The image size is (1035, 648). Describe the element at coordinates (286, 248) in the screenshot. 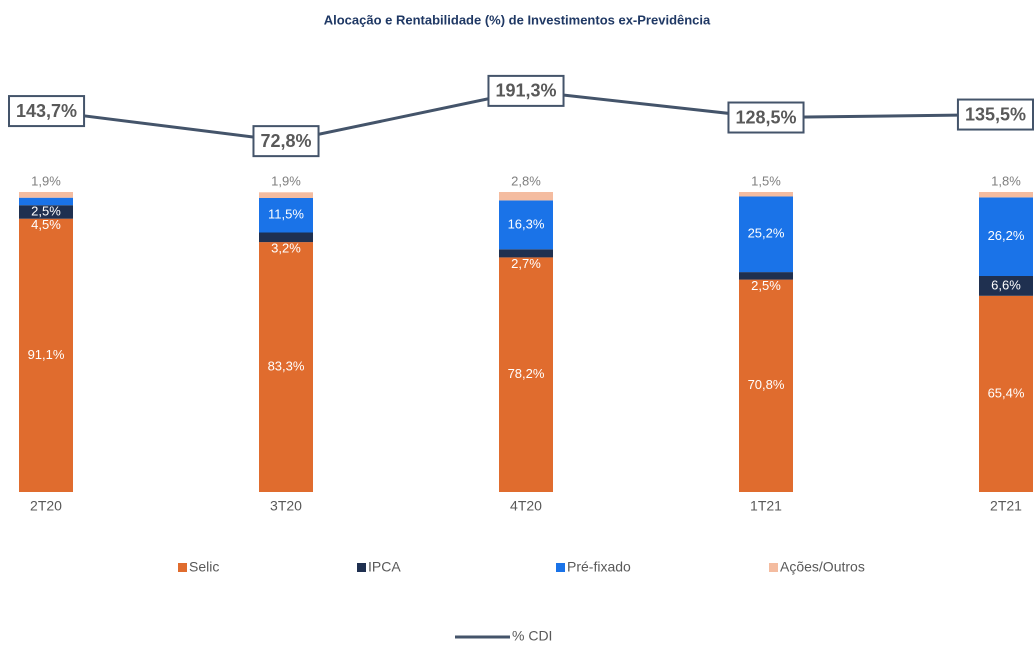

I see `value-label: 3,2%` at that location.